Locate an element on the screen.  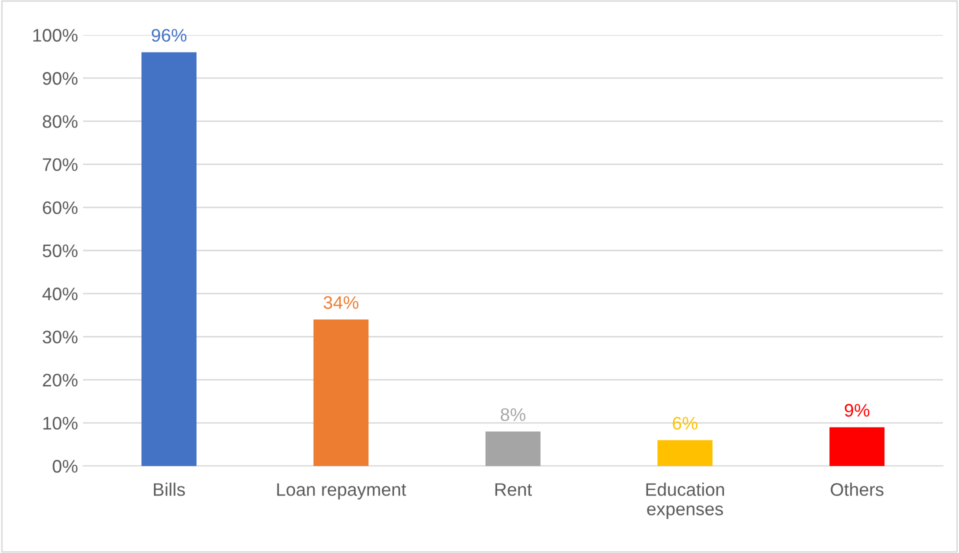
data-label: 34% is located at coordinates (341, 302).